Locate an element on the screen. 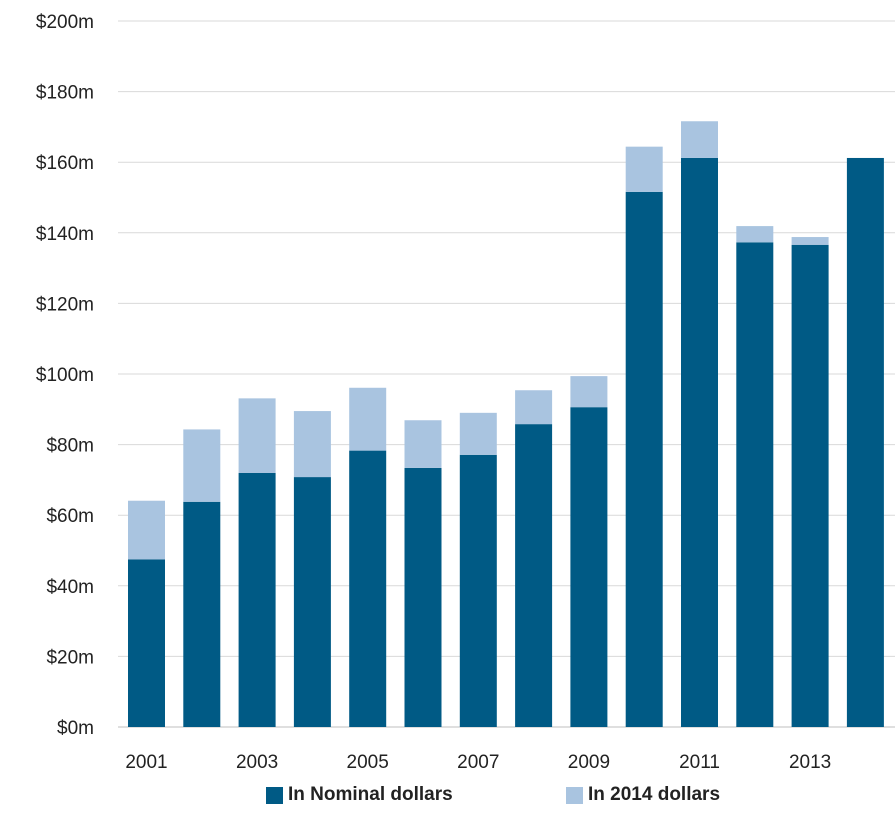 This screenshot has height=833, width=895. y-tick-label: $120m is located at coordinates (65, 304).